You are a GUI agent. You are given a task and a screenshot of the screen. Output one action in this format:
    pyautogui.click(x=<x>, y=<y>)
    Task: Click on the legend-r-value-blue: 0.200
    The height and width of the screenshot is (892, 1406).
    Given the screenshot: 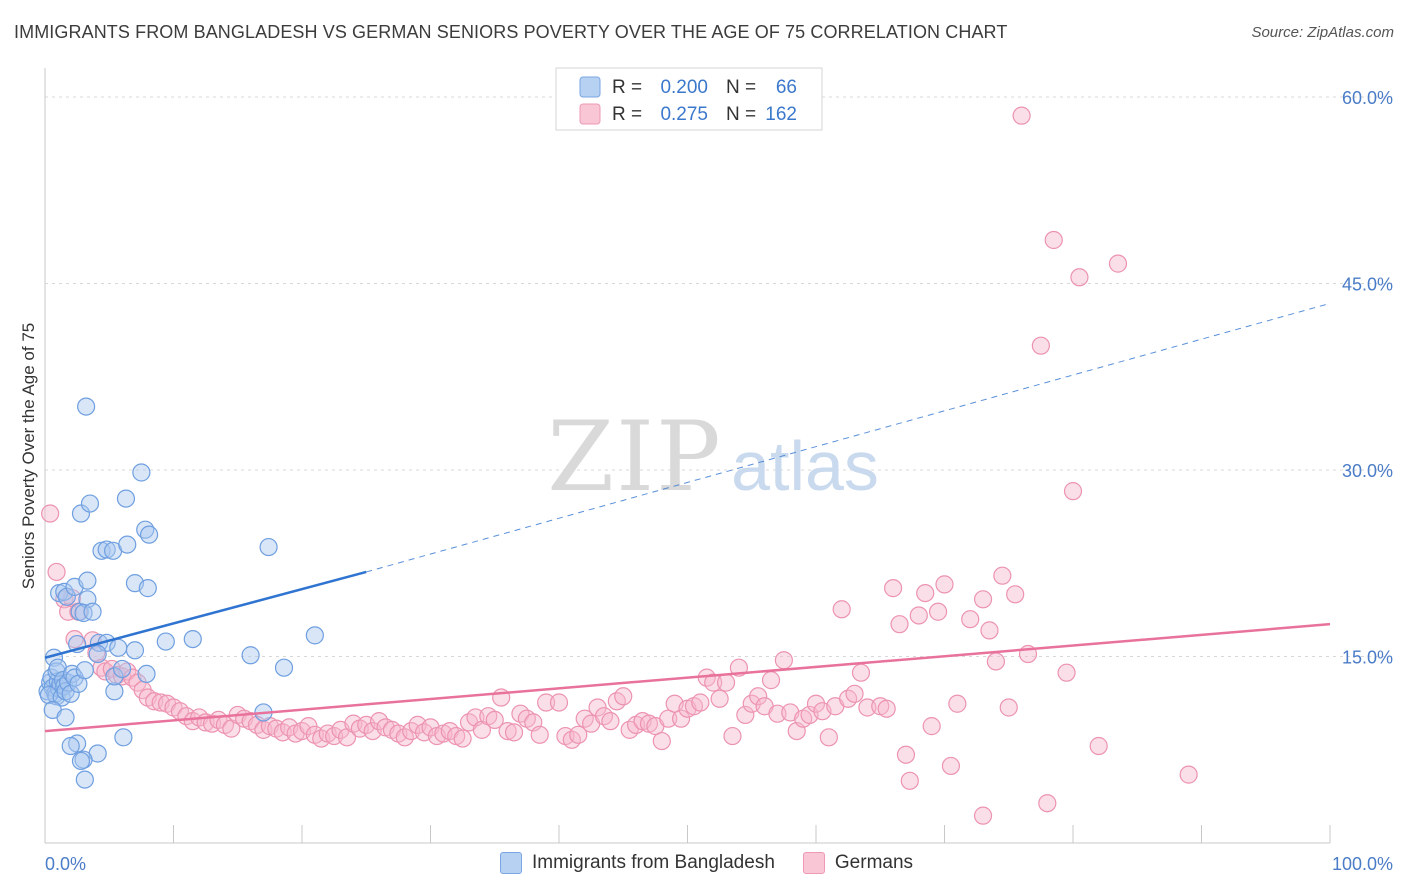 What is the action you would take?
    pyautogui.click(x=684, y=87)
    